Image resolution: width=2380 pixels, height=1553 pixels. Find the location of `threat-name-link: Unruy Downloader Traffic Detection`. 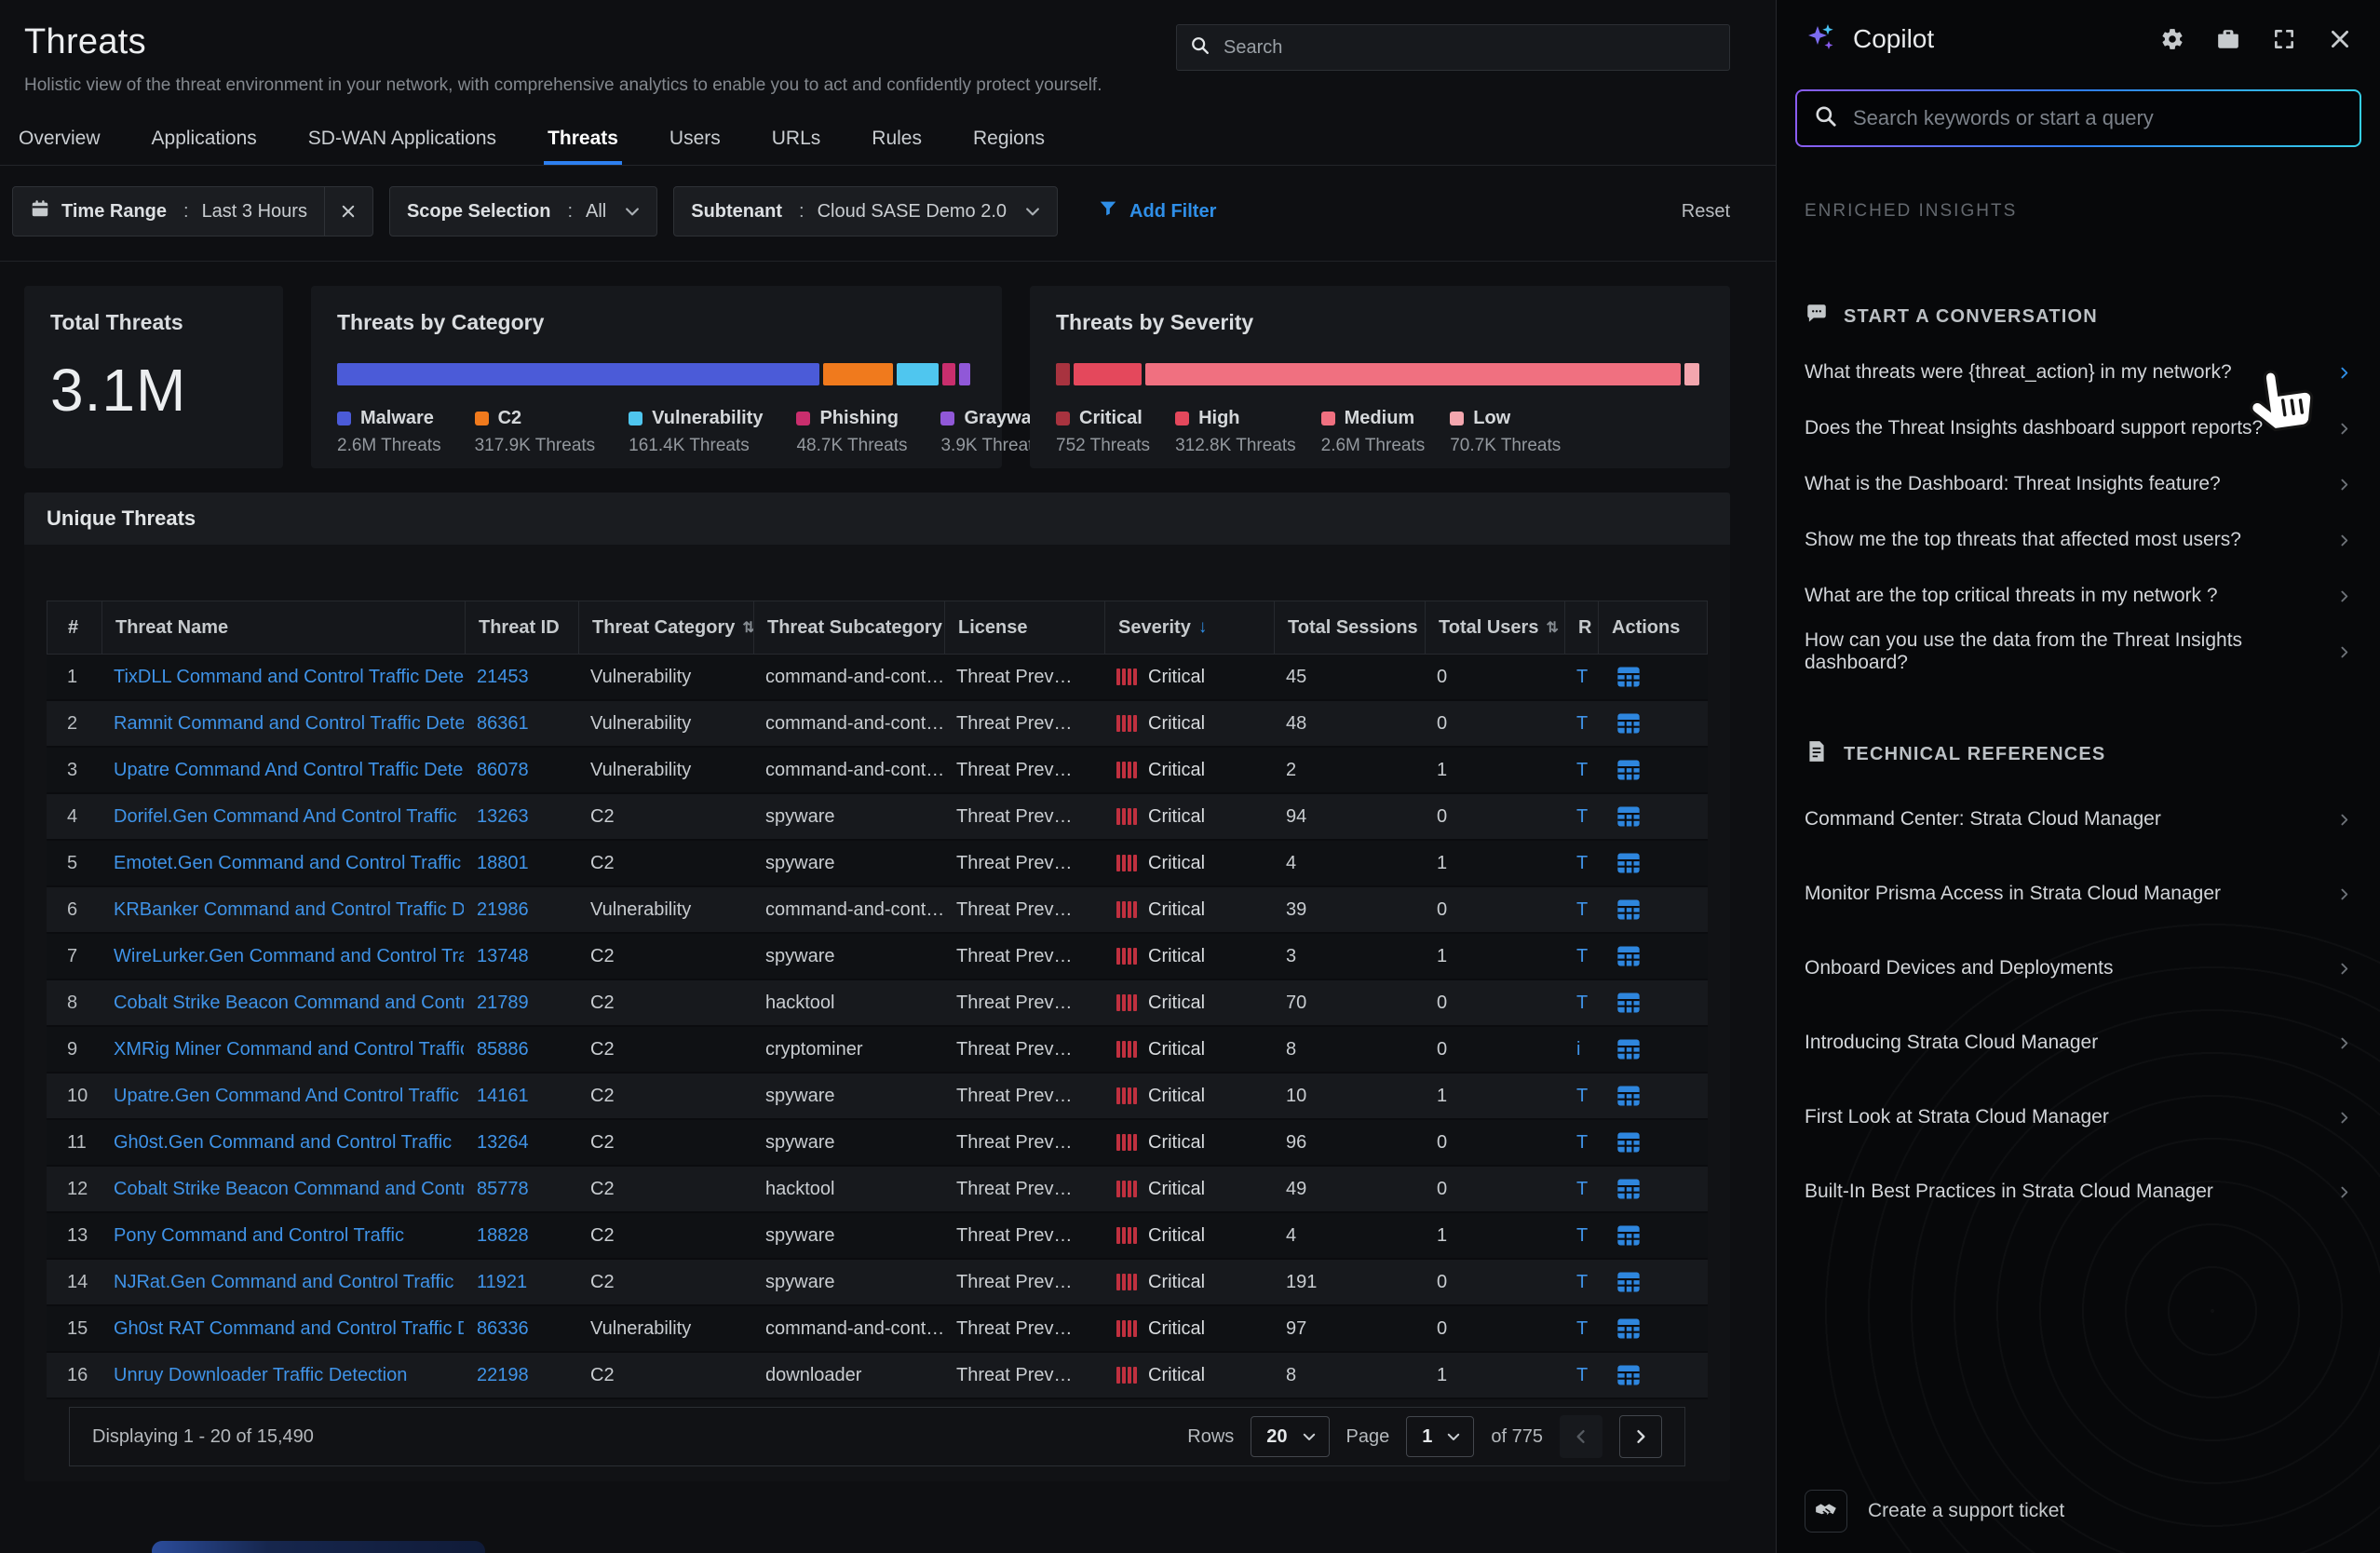

threat-name-link: Unruy Downloader Traffic Detection is located at coordinates (261, 1374).